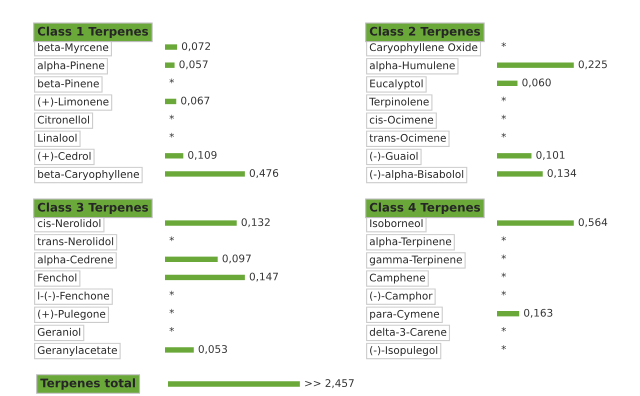 The width and height of the screenshot is (640, 396). Describe the element at coordinates (593, 223) in the screenshot. I see `data-label: 0,564` at that location.